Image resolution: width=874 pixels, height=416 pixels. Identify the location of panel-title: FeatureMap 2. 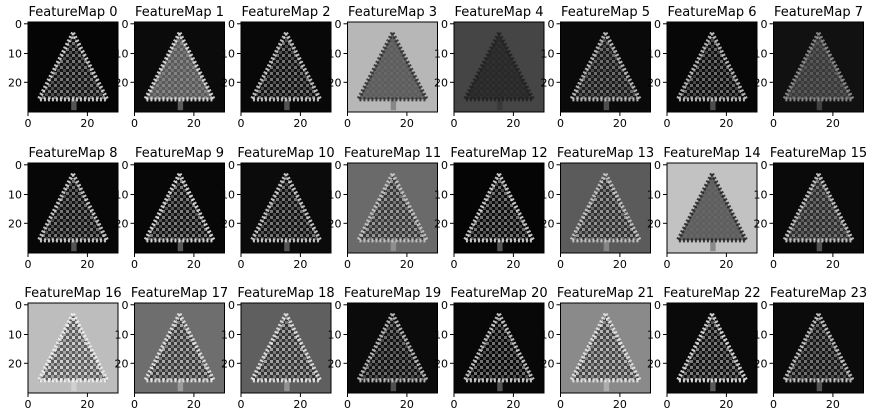
(286, 12).